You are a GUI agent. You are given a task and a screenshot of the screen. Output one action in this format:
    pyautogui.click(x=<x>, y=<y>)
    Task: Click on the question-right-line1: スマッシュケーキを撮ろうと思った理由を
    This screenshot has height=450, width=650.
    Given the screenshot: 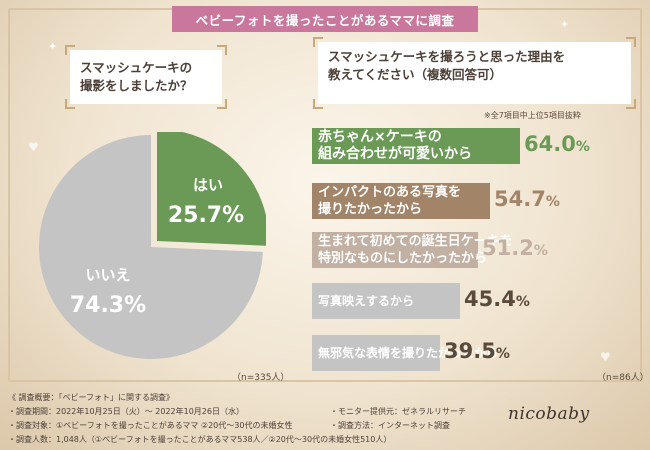 What is the action you would take?
    pyautogui.click(x=447, y=56)
    